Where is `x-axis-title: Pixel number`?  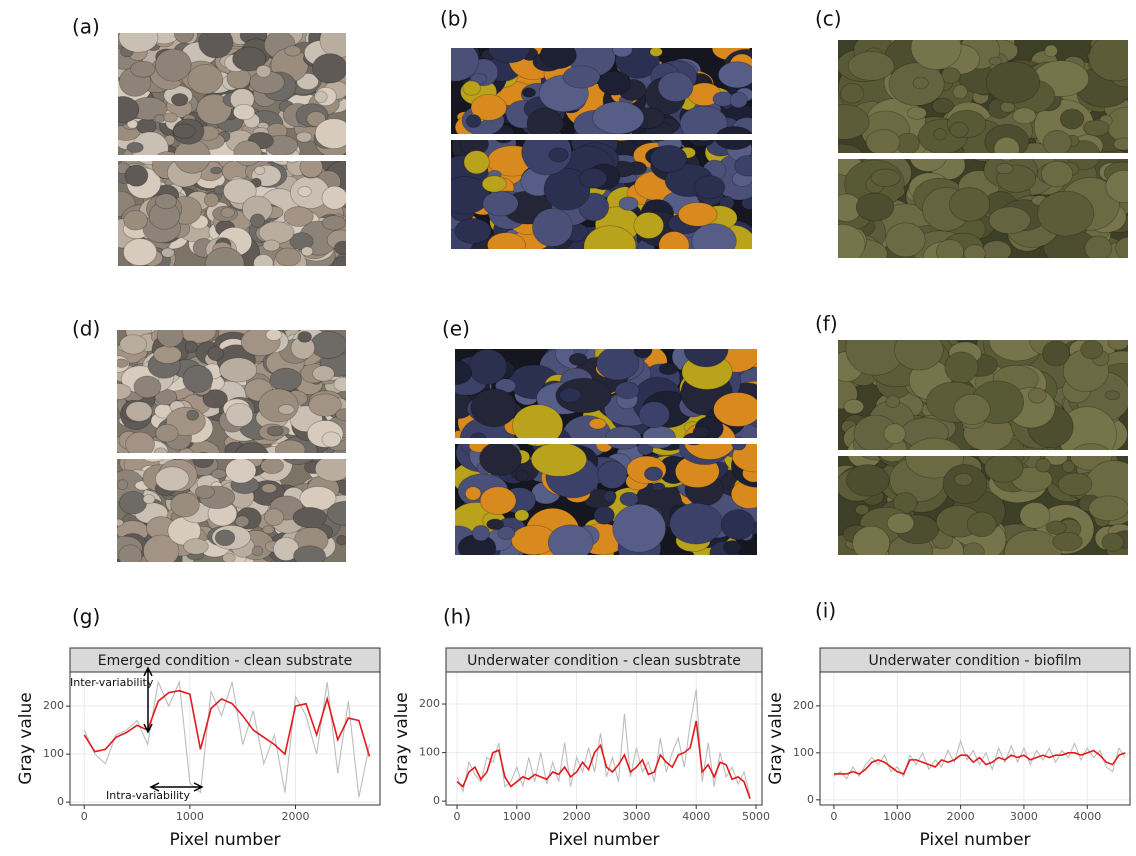
x-axis-title: Pixel number is located at coordinates (603, 840).